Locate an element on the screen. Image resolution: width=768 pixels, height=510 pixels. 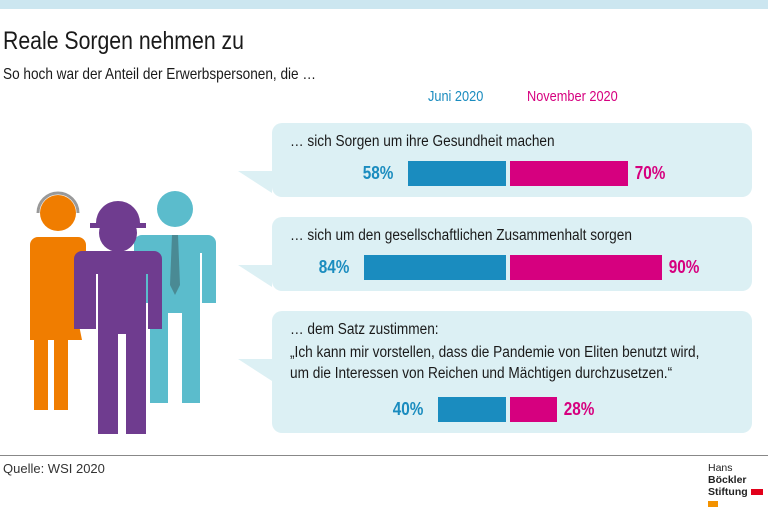
source-note: Quelle: WSI 2020 is located at coordinates (54, 468).